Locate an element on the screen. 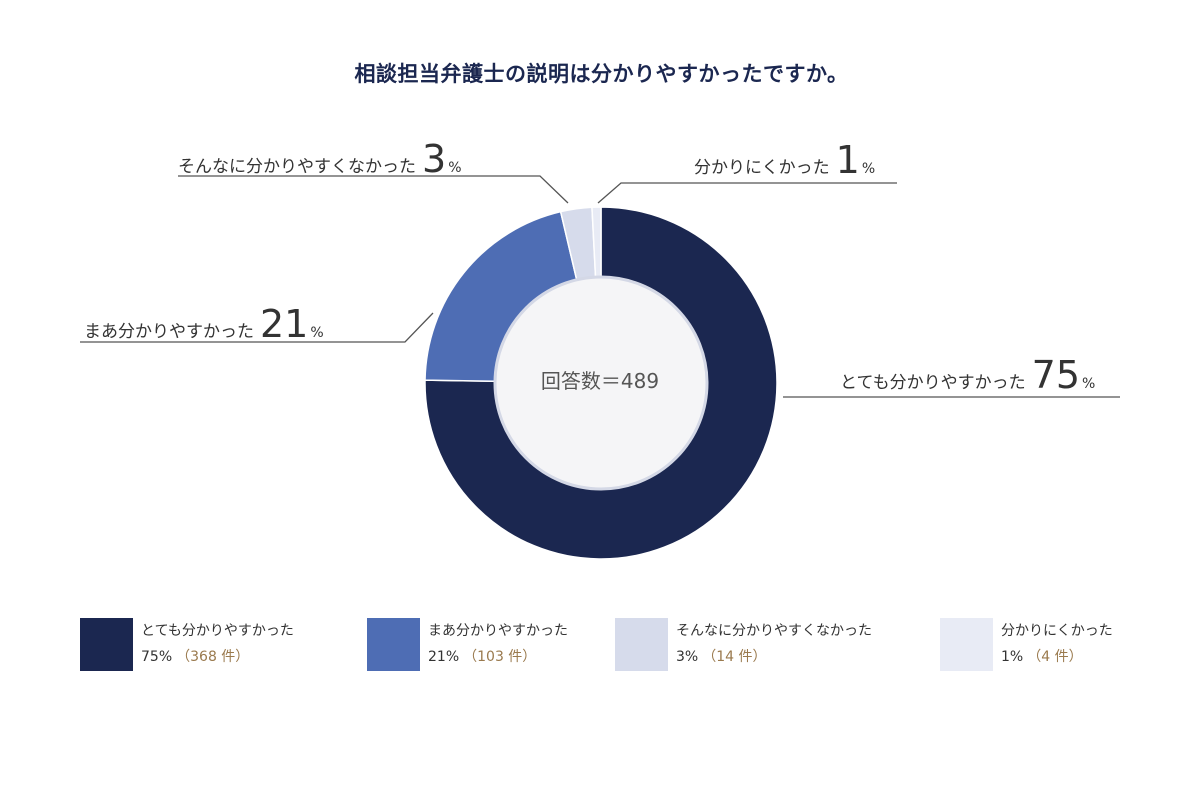 The image size is (1203, 788). legend-item: まあ分かりやすかった 21% （103 件） is located at coordinates (467, 644).